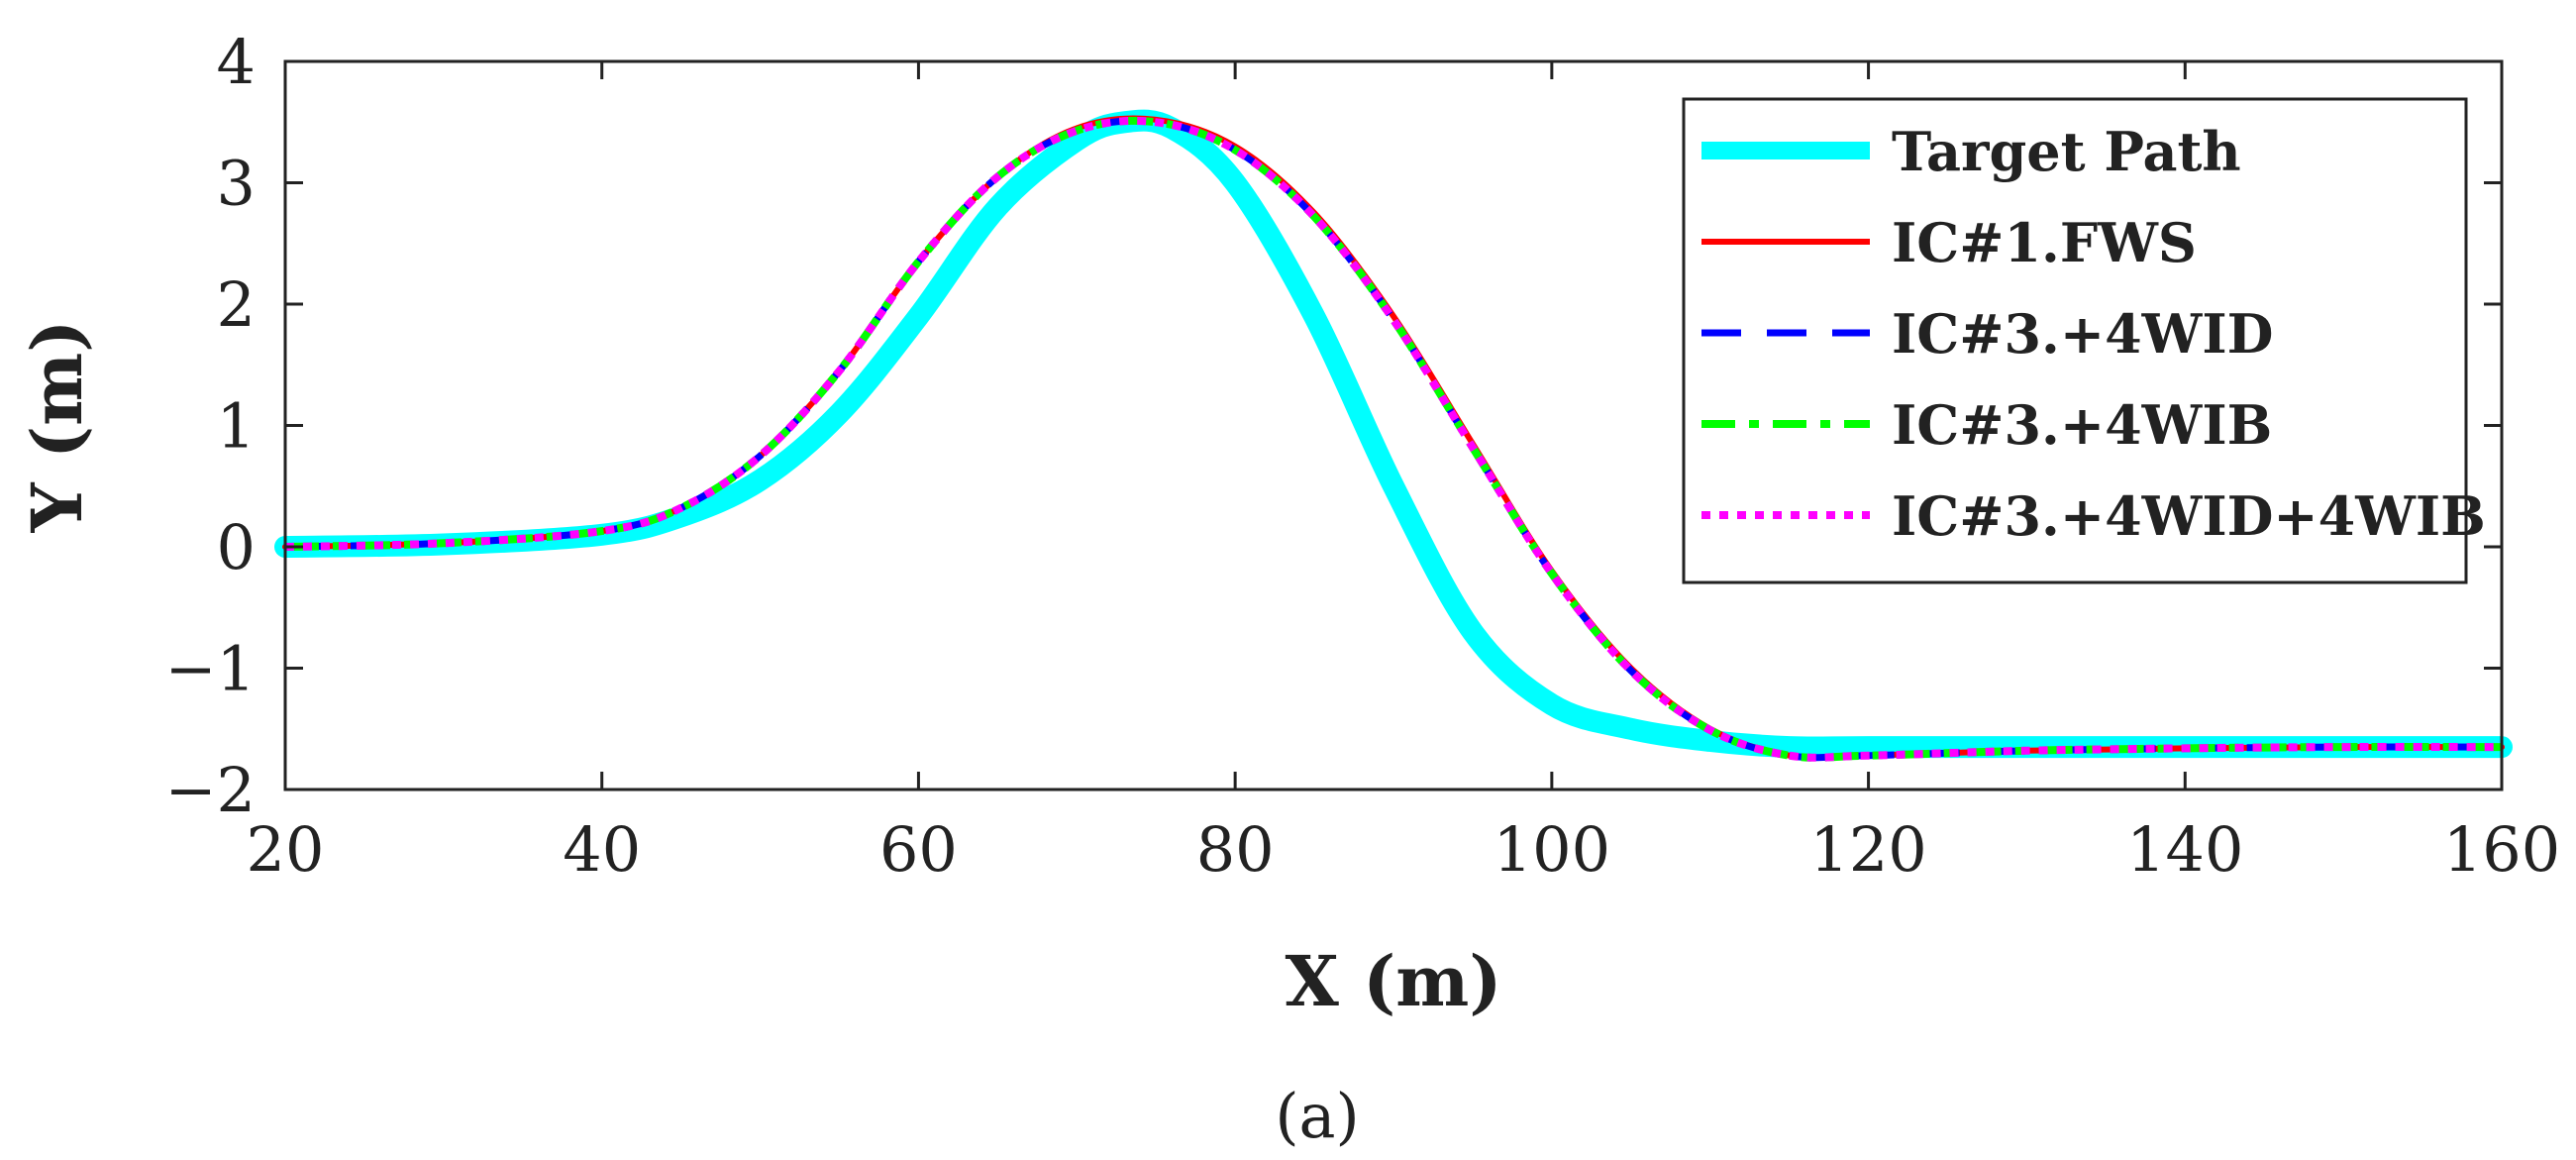  Describe the element at coordinates (210, 669) in the screenshot. I see `y-tick-label: −1` at that location.